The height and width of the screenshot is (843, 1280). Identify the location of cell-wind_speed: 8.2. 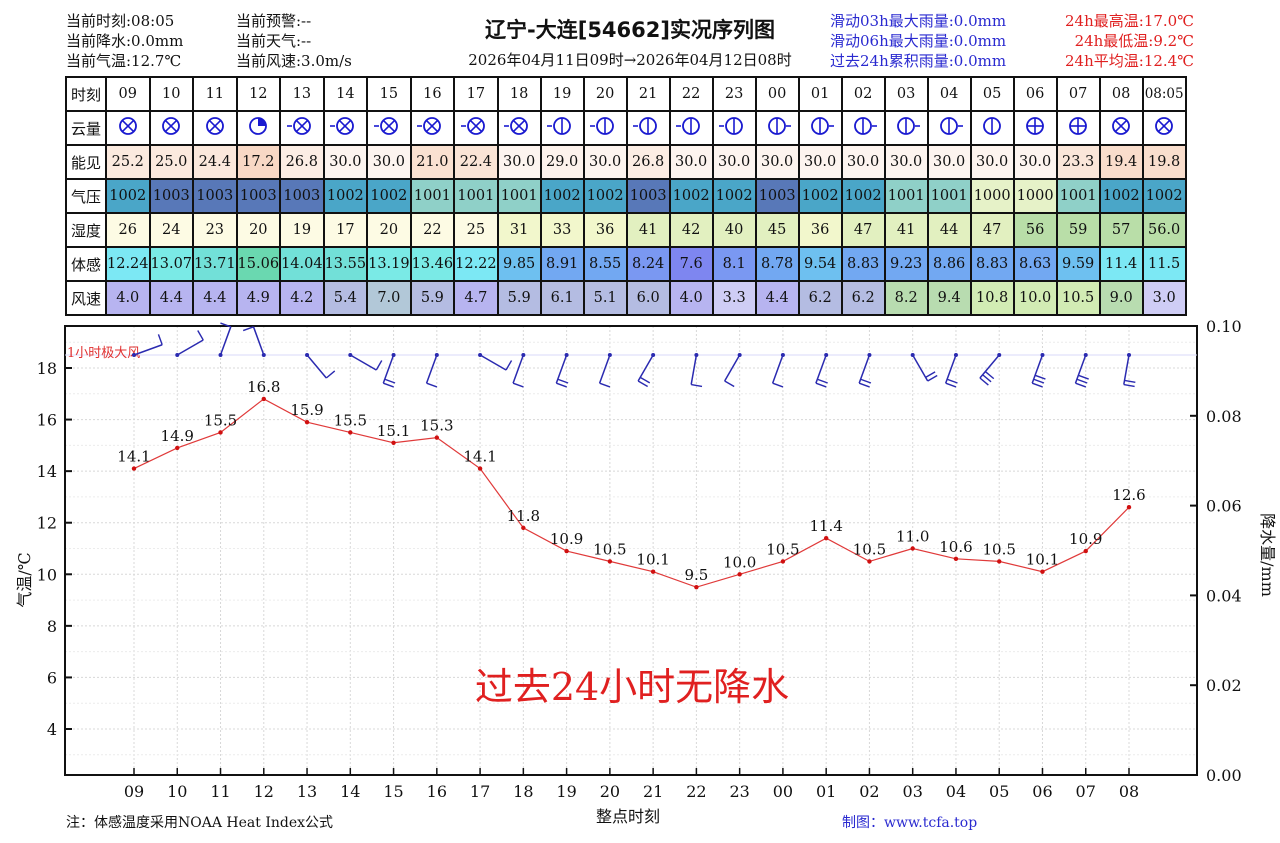
(906, 298).